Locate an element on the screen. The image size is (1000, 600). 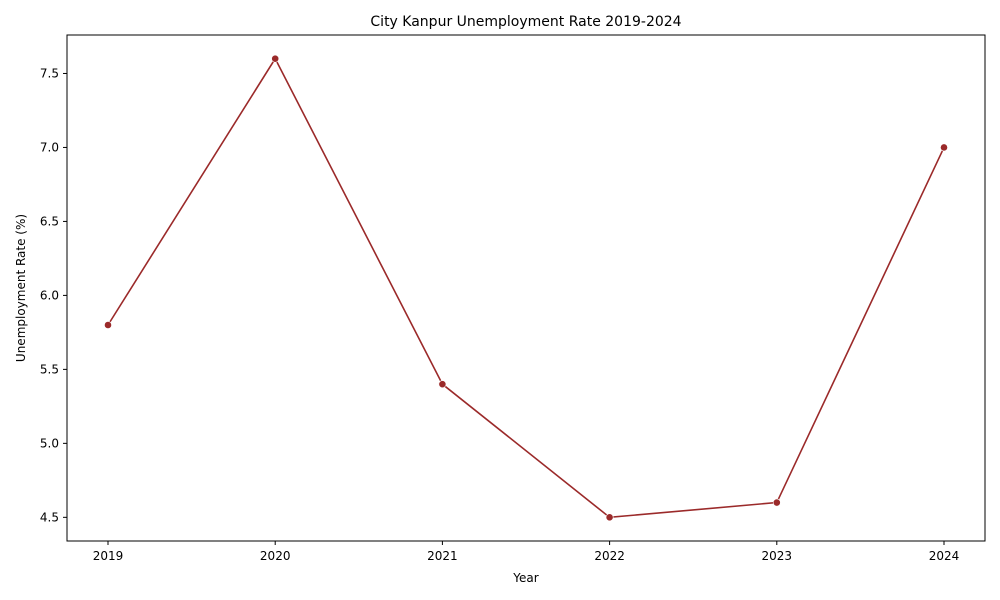
x-tick-label: 2021 is located at coordinates (442, 556).